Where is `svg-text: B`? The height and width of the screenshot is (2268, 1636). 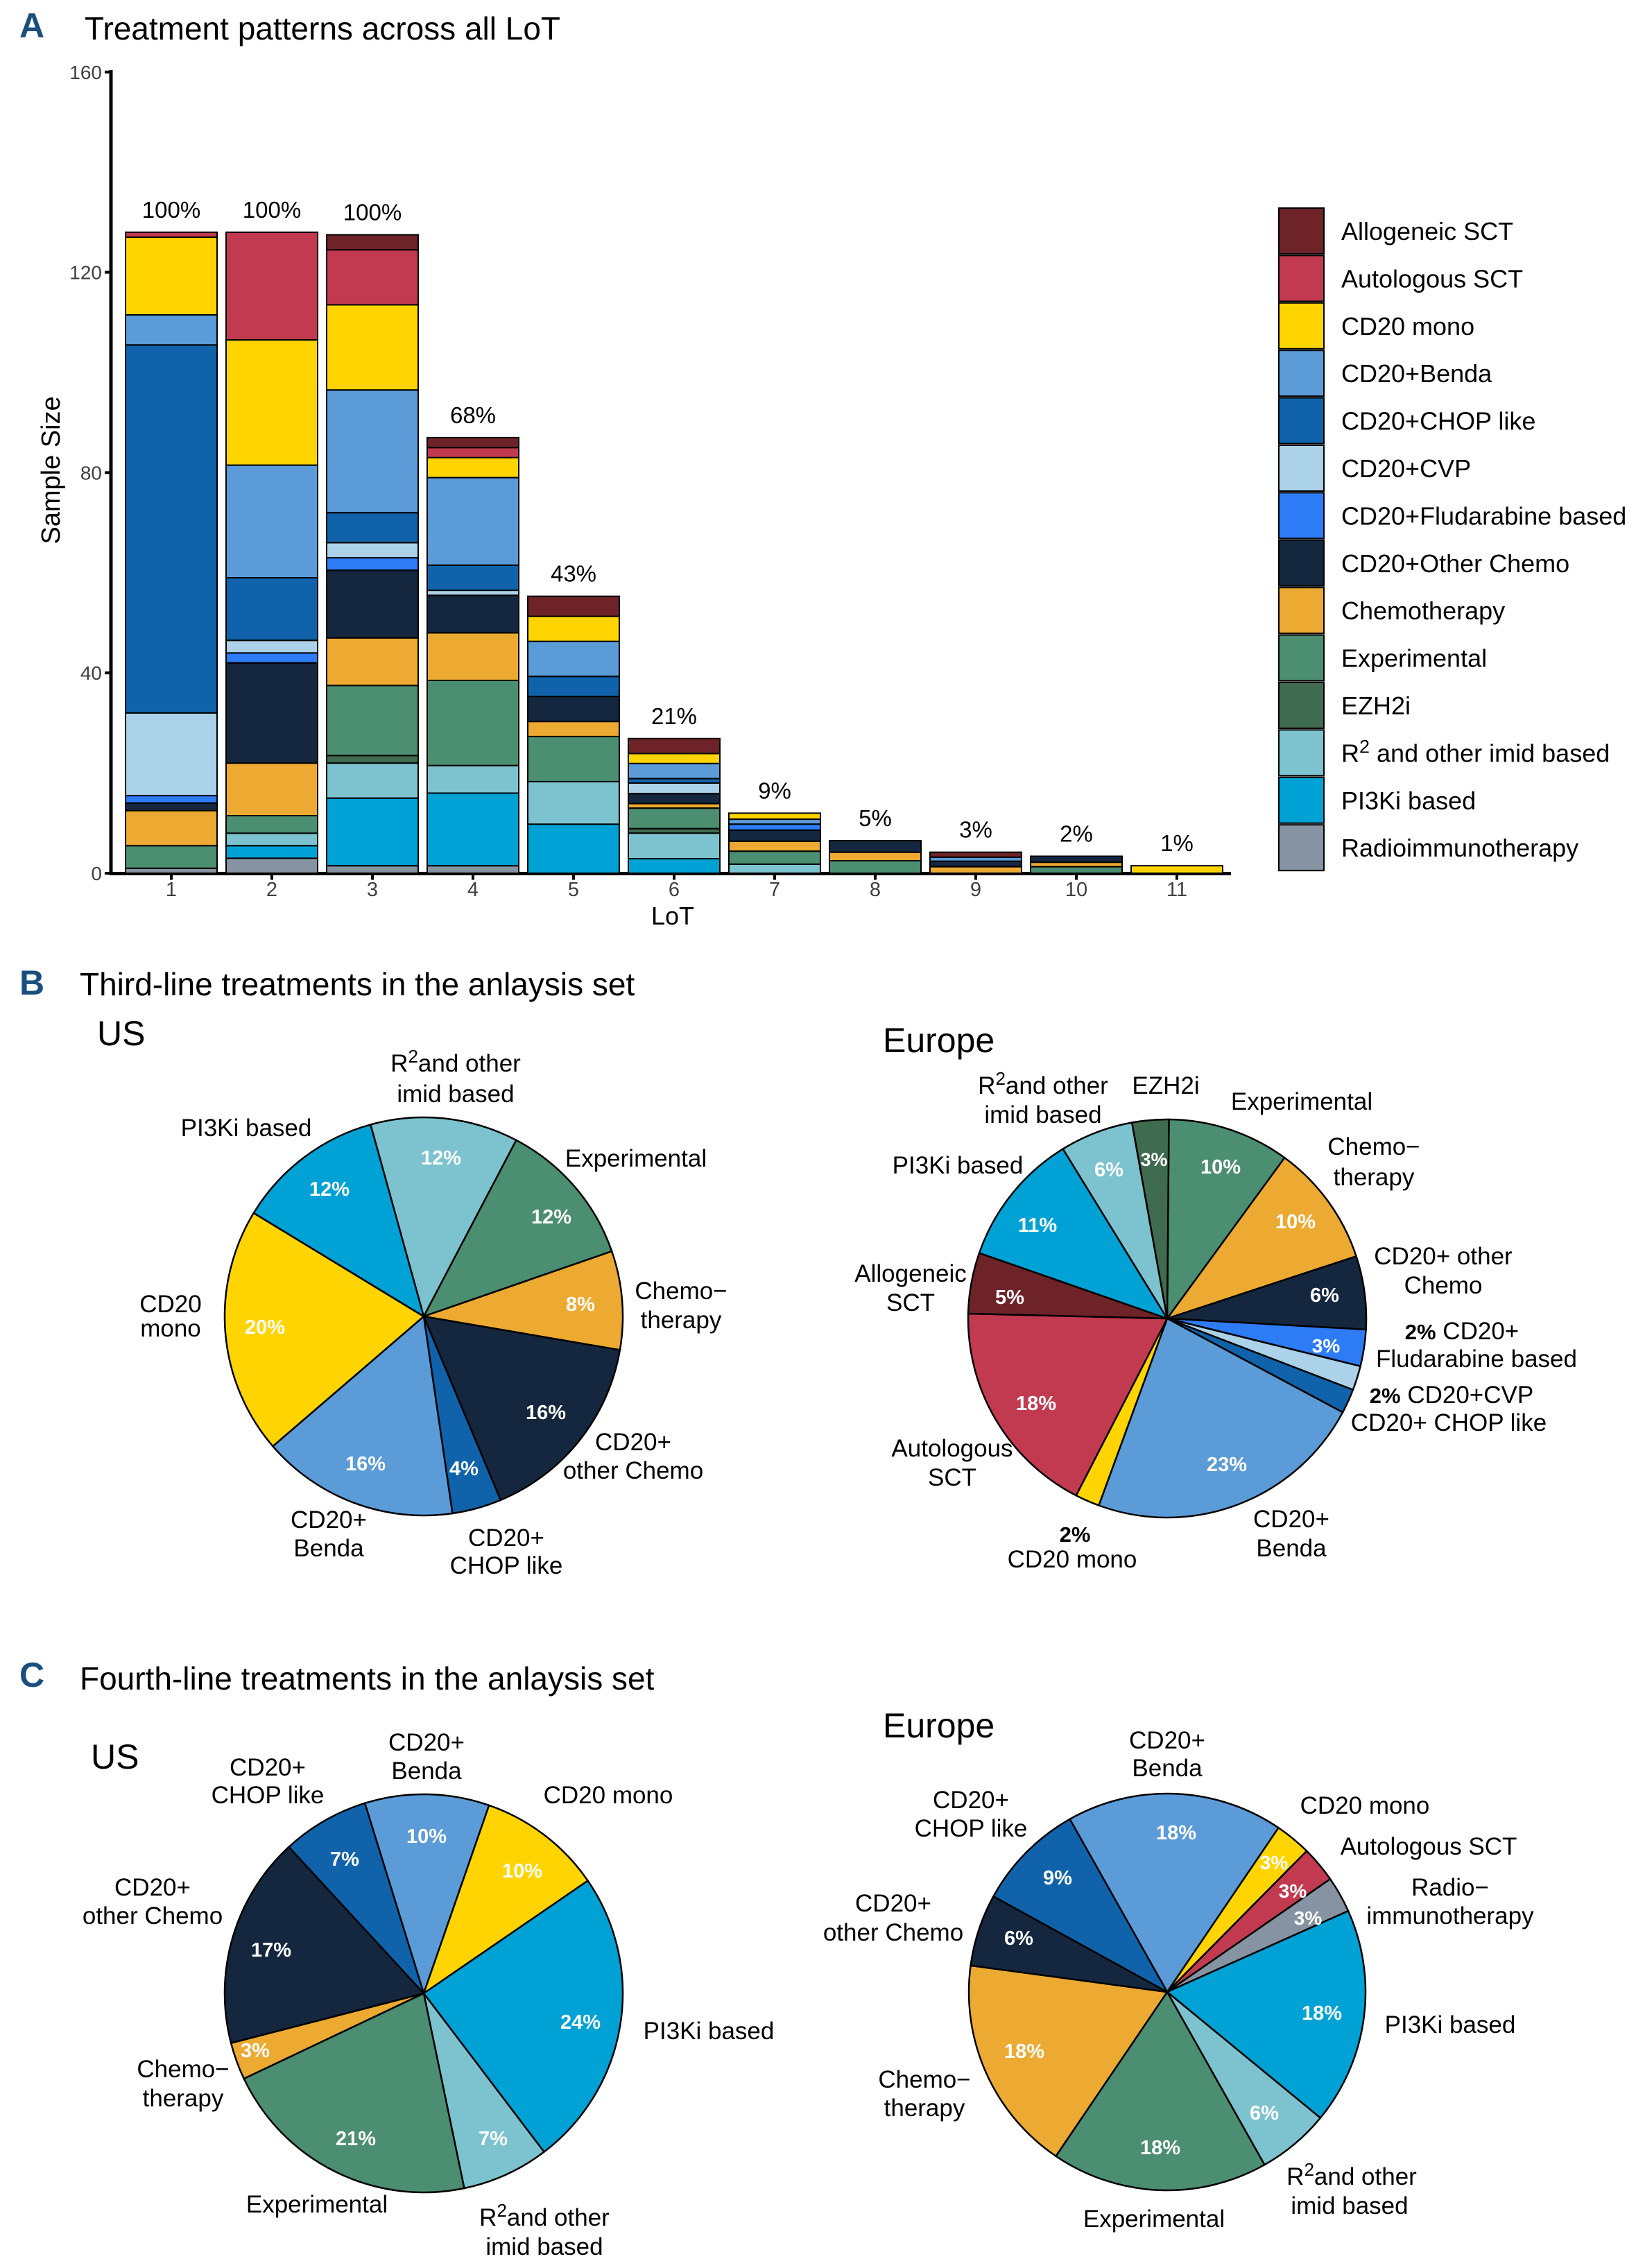 svg-text: B is located at coordinates (31, 983).